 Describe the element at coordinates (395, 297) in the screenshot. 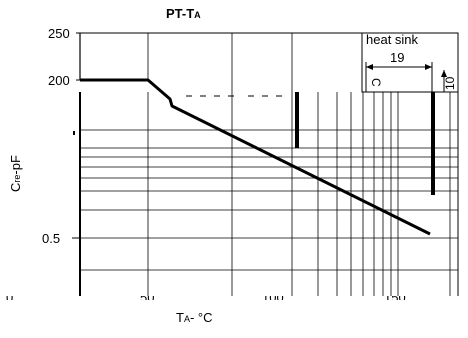

I see `x-tick-label: 150` at that location.